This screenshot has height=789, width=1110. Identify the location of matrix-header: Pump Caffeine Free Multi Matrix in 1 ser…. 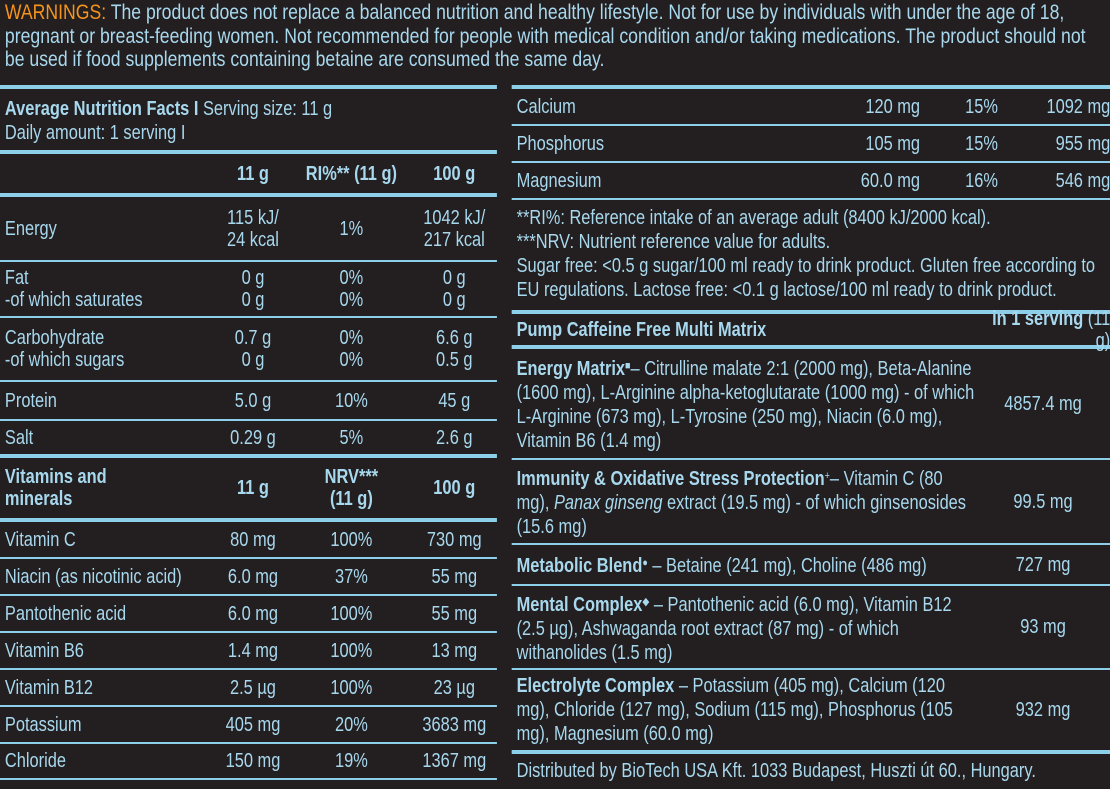
(810, 330).